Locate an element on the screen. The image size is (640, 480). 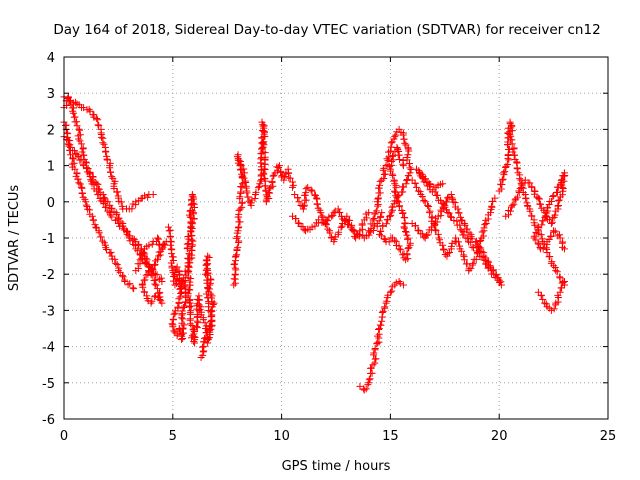
x-tick-label: 15 is located at coordinates (390, 436).